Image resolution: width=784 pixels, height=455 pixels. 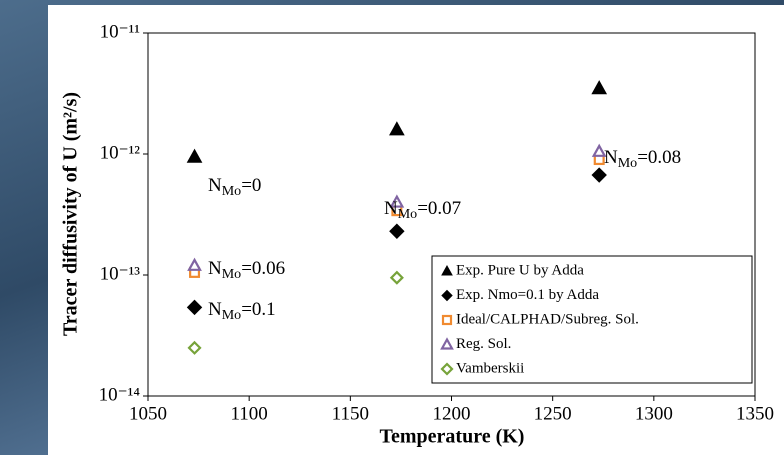 I want to click on x-tick-label: 1350, so click(x=755, y=413).